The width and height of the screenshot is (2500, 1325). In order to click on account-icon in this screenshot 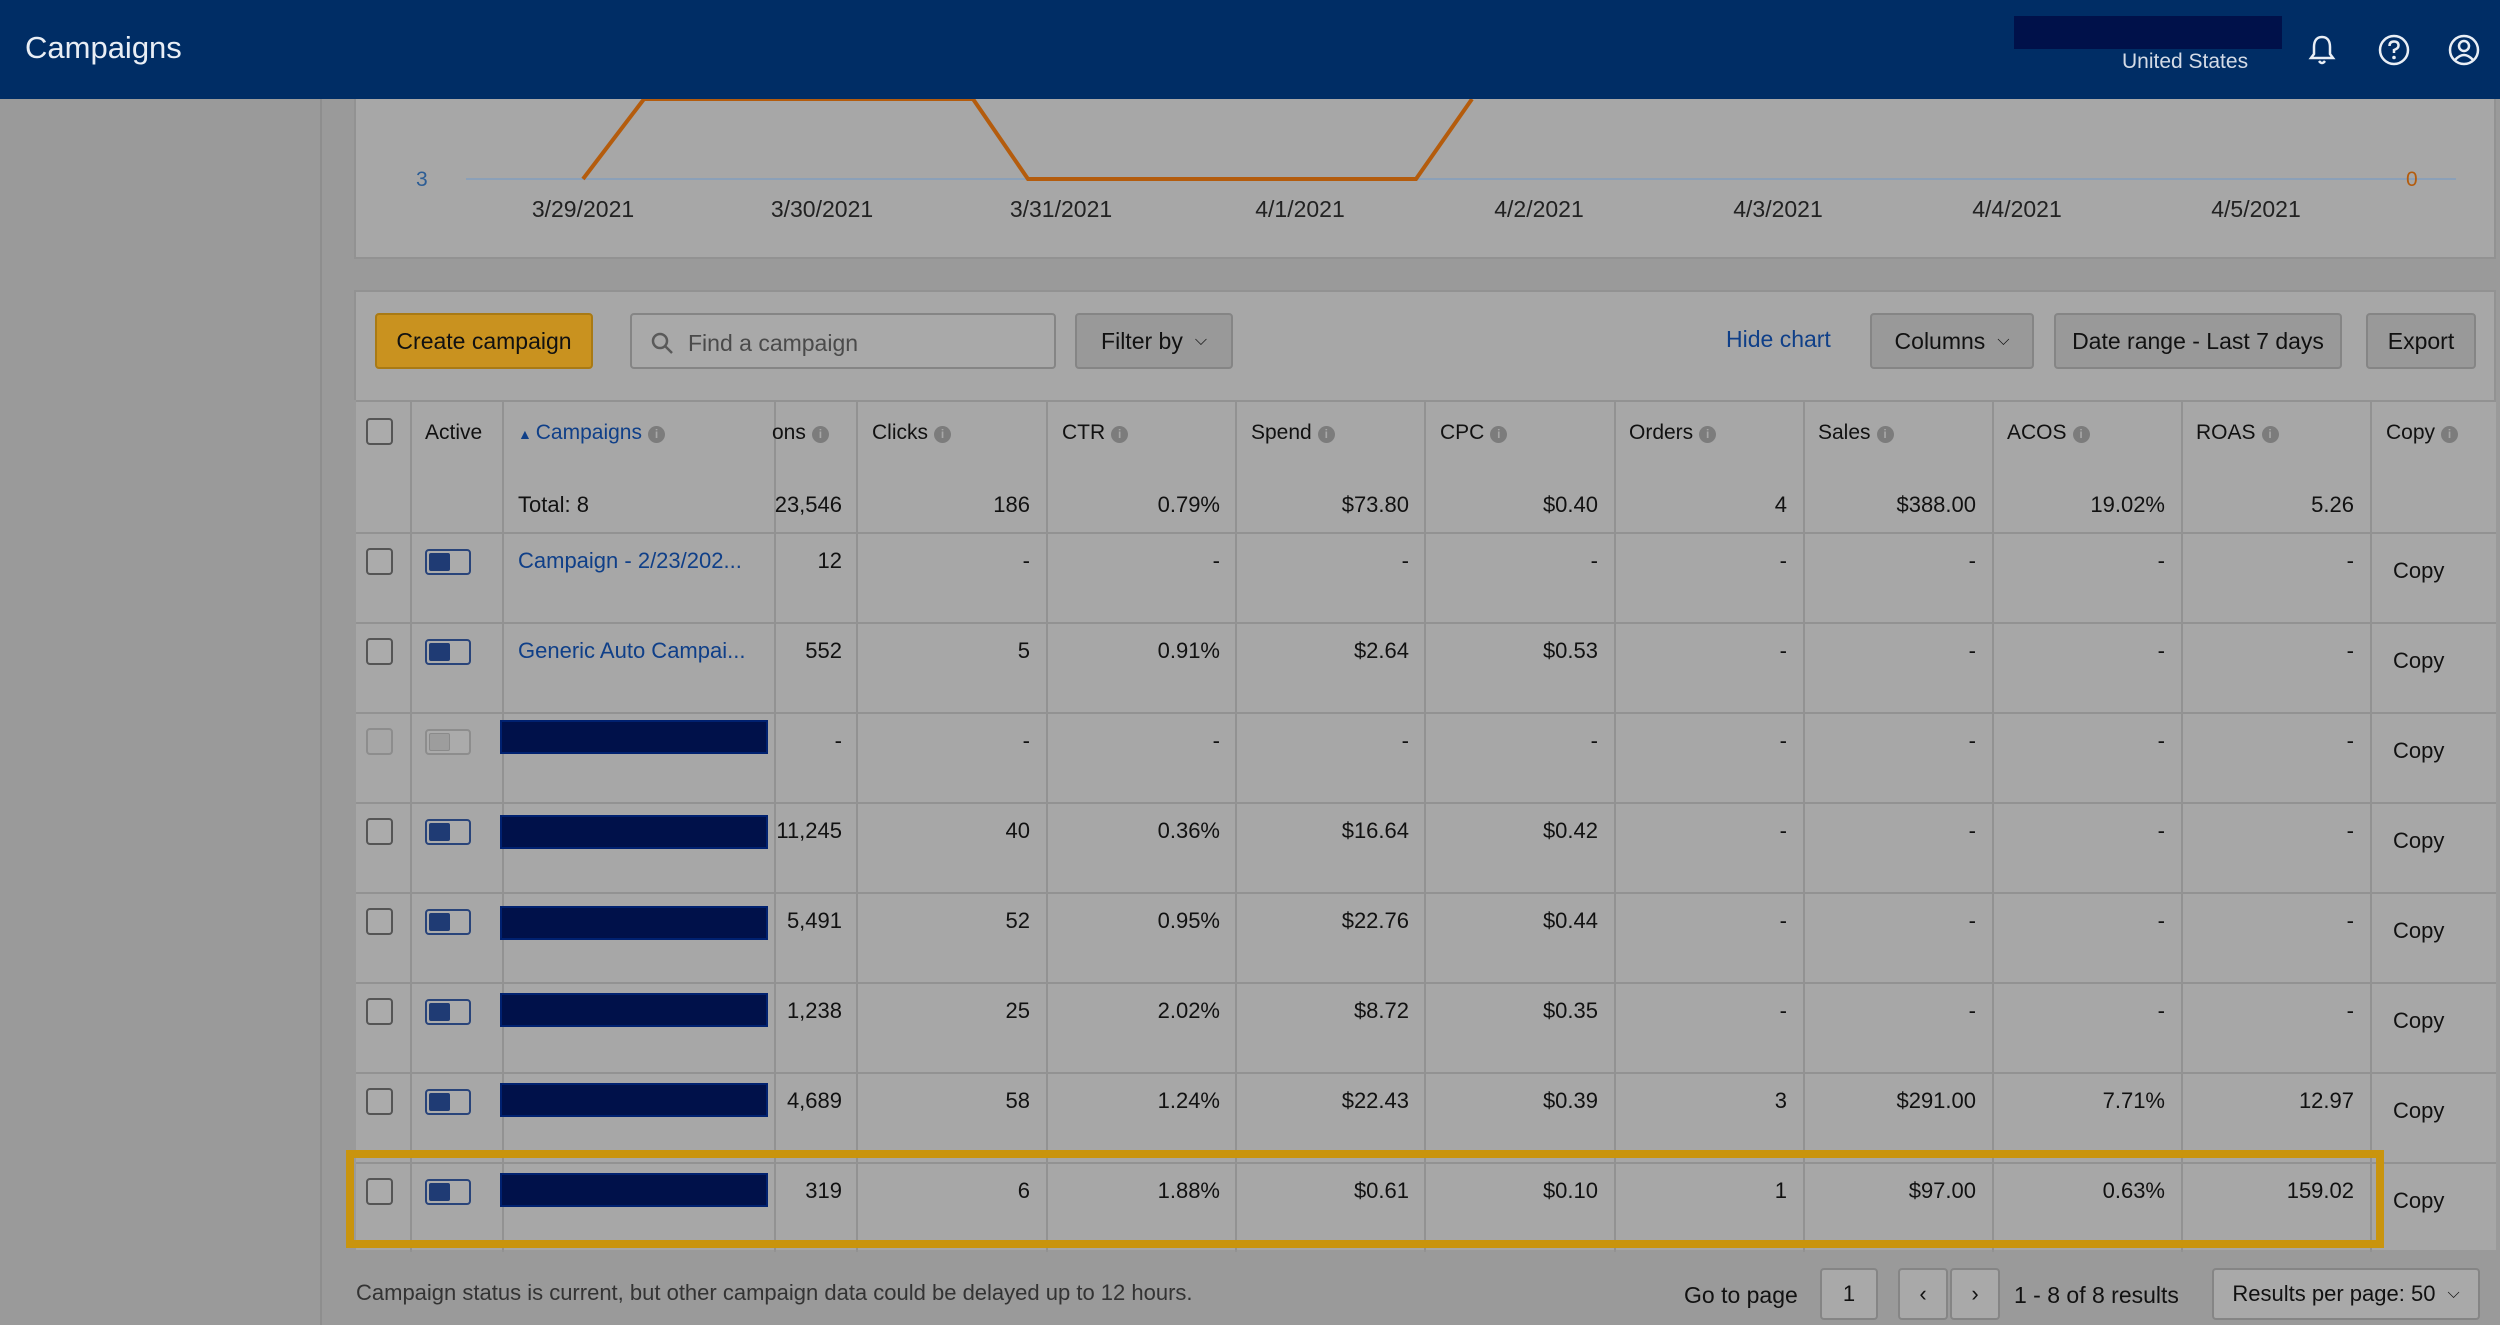, I will do `click(2464, 50)`.